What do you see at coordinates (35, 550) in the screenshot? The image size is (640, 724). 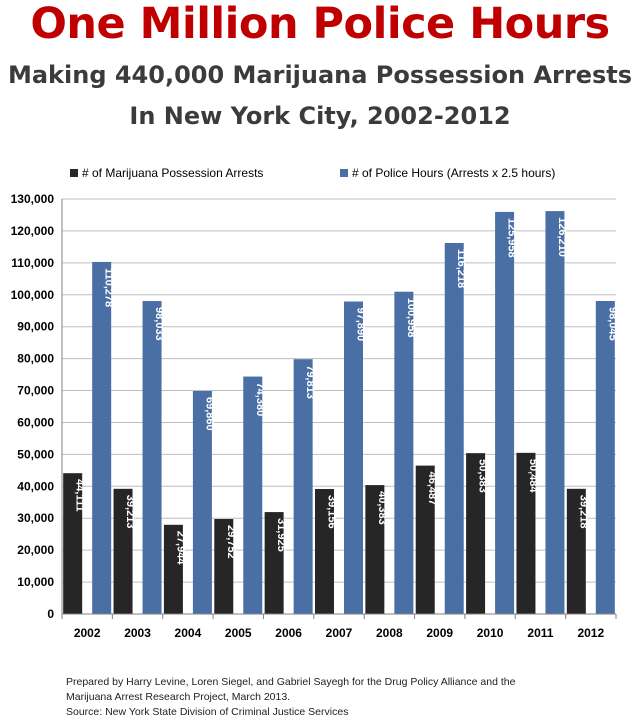 I see `y-tick-label: 20,000` at bounding box center [35, 550].